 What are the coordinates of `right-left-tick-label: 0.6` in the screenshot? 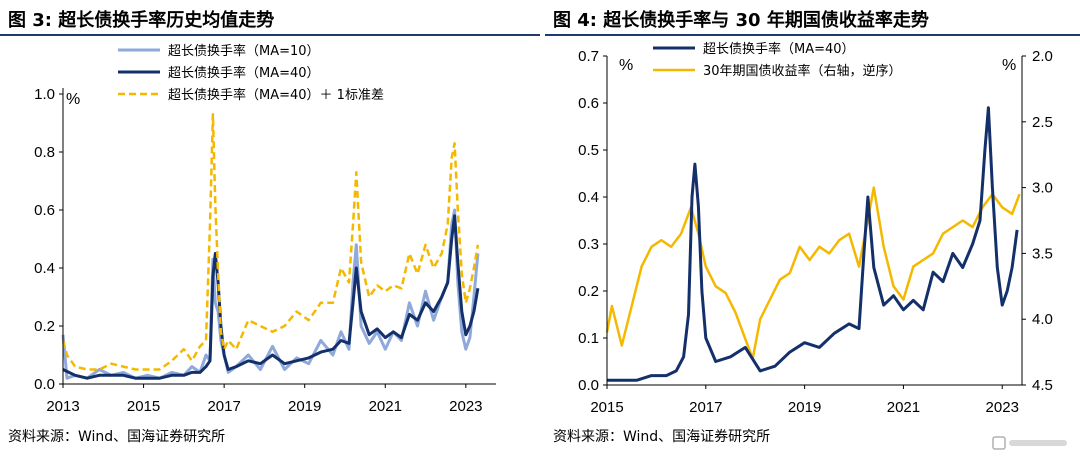 It's located at (588, 103).